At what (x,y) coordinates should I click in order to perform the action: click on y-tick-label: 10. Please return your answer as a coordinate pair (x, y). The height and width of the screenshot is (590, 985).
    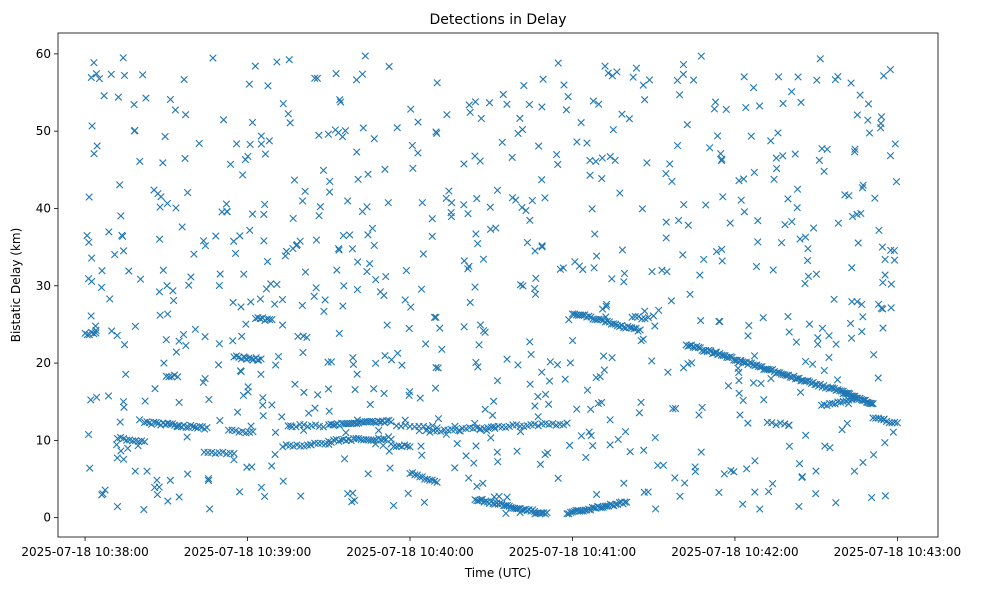
    Looking at the image, I should click on (43, 440).